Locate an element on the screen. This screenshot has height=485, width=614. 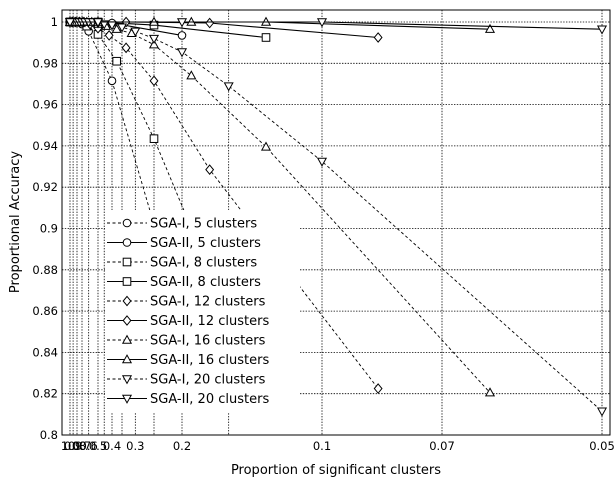
y-tick-labels: 0.8 0.82 0.84 0.86 0.88 0.9 0.92 0.94 0.96 0.98 1 is located at coordinates (45, 228).